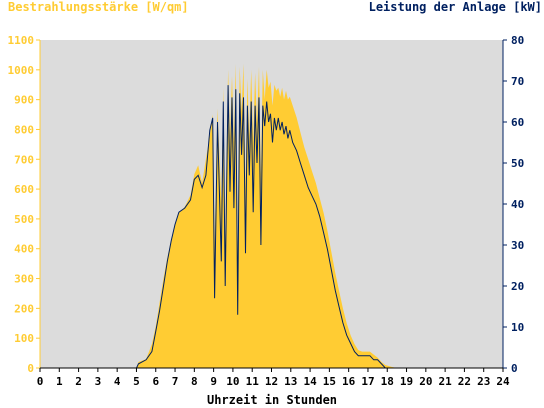 Image resolution: width=544 pixels, height=408 pixels. Describe the element at coordinates (329, 381) in the screenshot. I see `x-tick-label: 15` at that location.